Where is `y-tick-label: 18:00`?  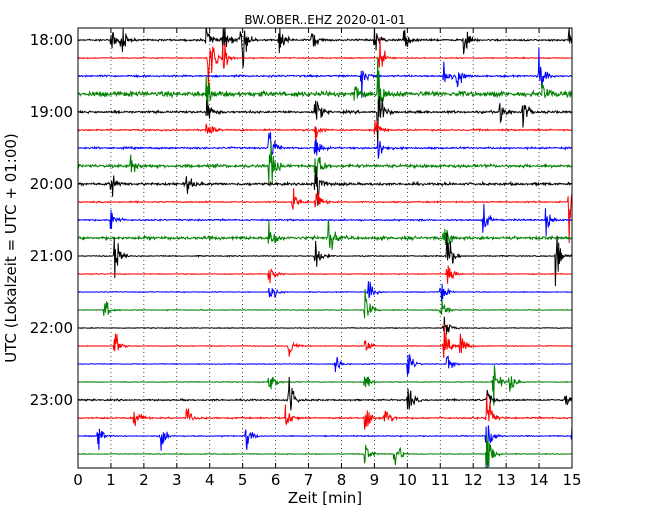 y-tick-label: 18:00 is located at coordinates (51, 40).